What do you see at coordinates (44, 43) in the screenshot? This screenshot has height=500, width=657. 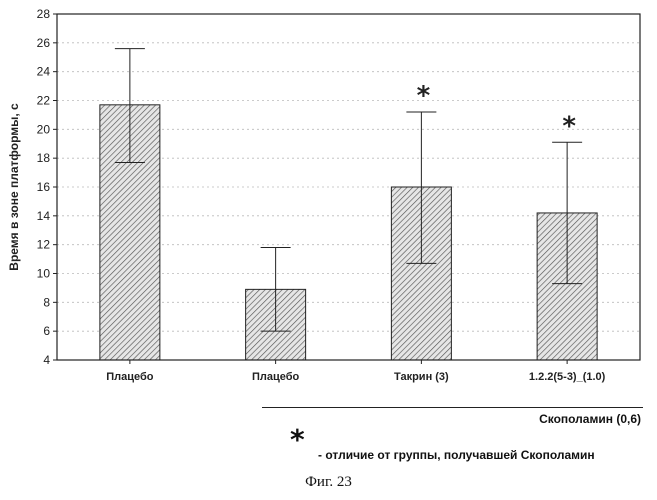 I see `y-tick-label: 26` at bounding box center [44, 43].